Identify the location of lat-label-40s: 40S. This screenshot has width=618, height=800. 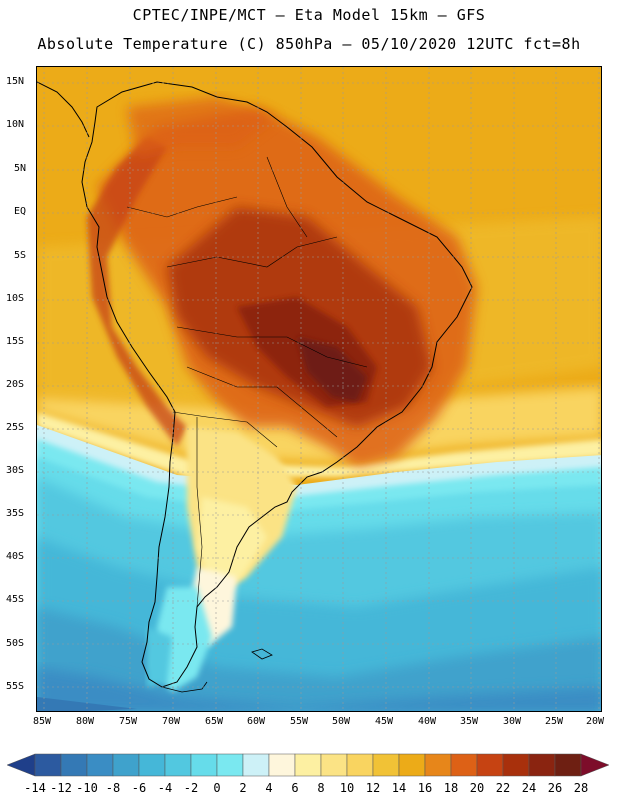
(15, 556).